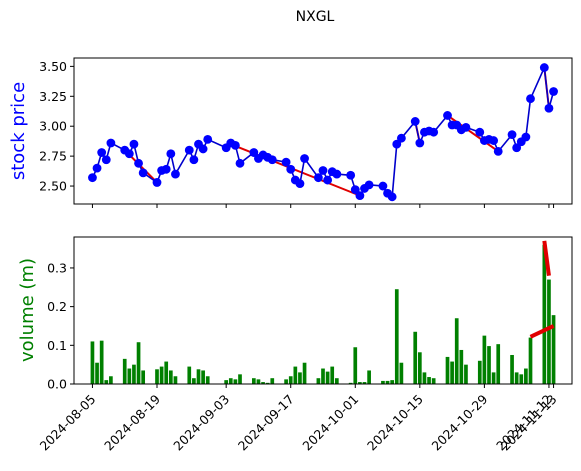 This screenshot has width=581, height=471. Describe the element at coordinates (18, 131) in the screenshot. I see `price-y-axis-label: stock price` at that location.